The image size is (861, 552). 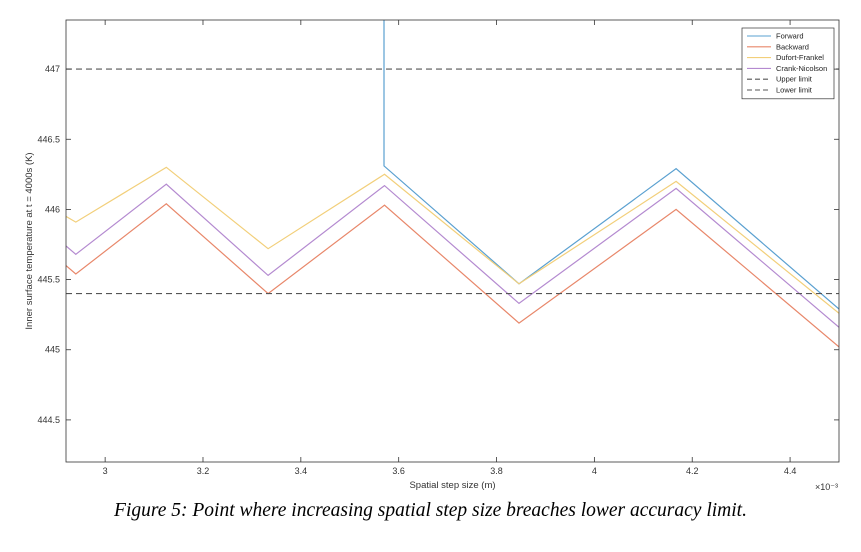 I want to click on y-tick-label: 445, so click(x=52, y=350).